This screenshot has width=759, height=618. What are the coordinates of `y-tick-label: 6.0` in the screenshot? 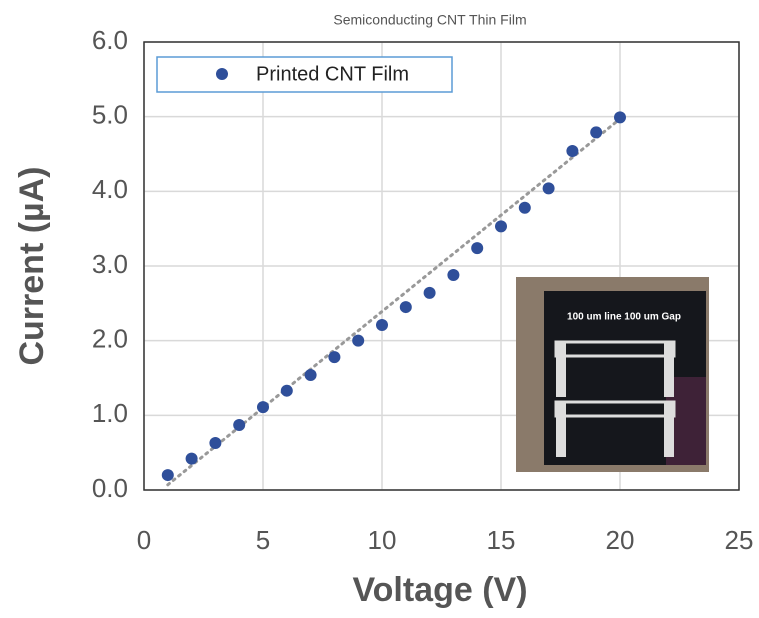 It's located at (110, 40).